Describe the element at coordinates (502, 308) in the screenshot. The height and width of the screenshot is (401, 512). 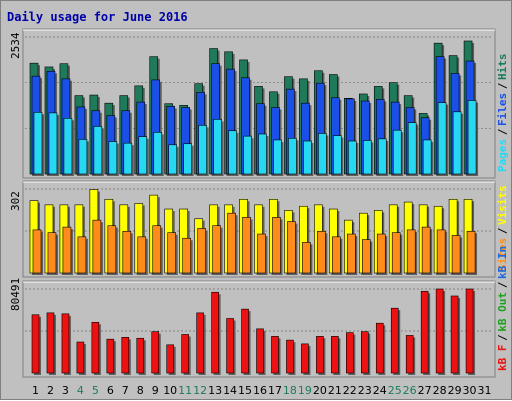
I see `legend: kB F / kB Out / kB In` at that location.